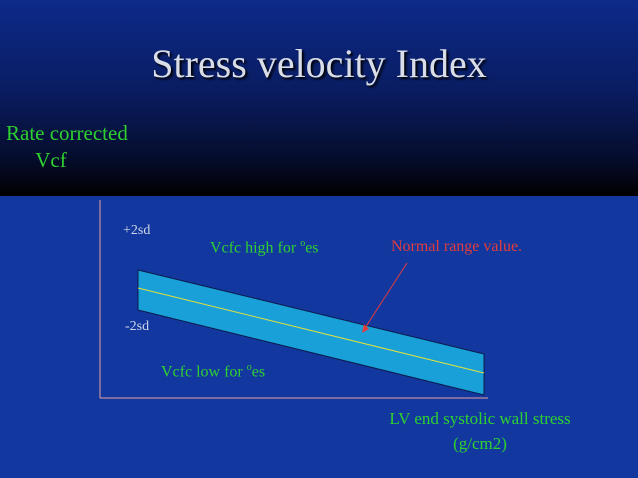 The height and width of the screenshot is (478, 638). I want to click on annotation-pointer-line, so click(386, 295).